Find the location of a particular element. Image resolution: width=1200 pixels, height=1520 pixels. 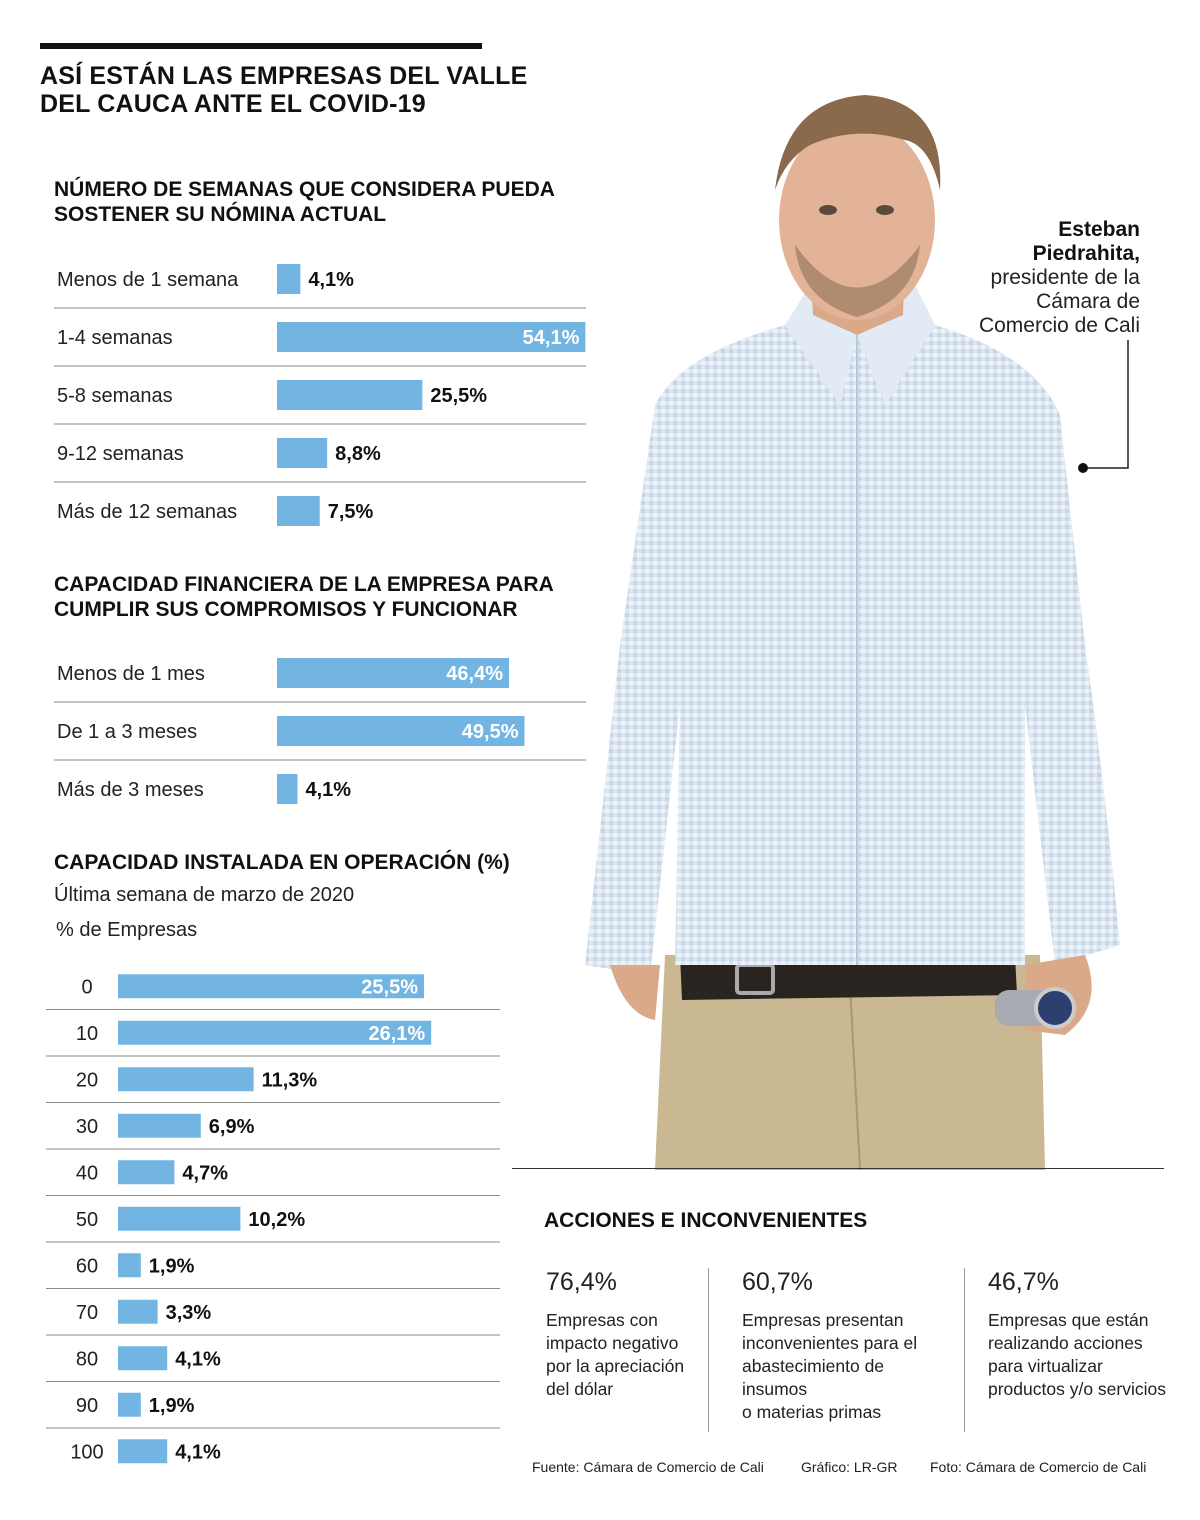

data-label: 7,5% is located at coordinates (351, 512).